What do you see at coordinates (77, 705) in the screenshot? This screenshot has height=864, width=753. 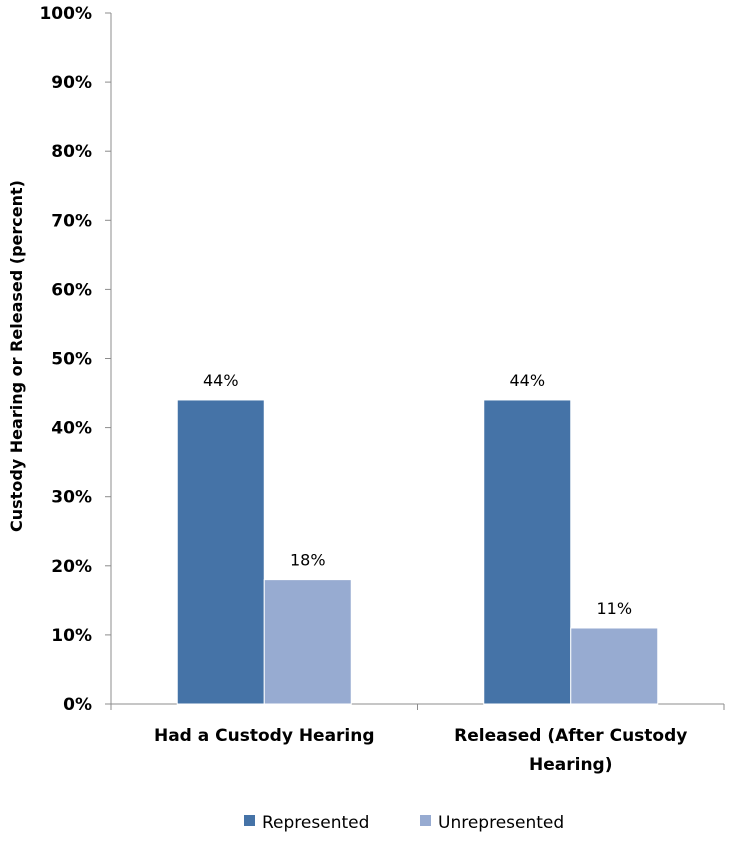 I see `y-tick-label: 0%` at bounding box center [77, 705].